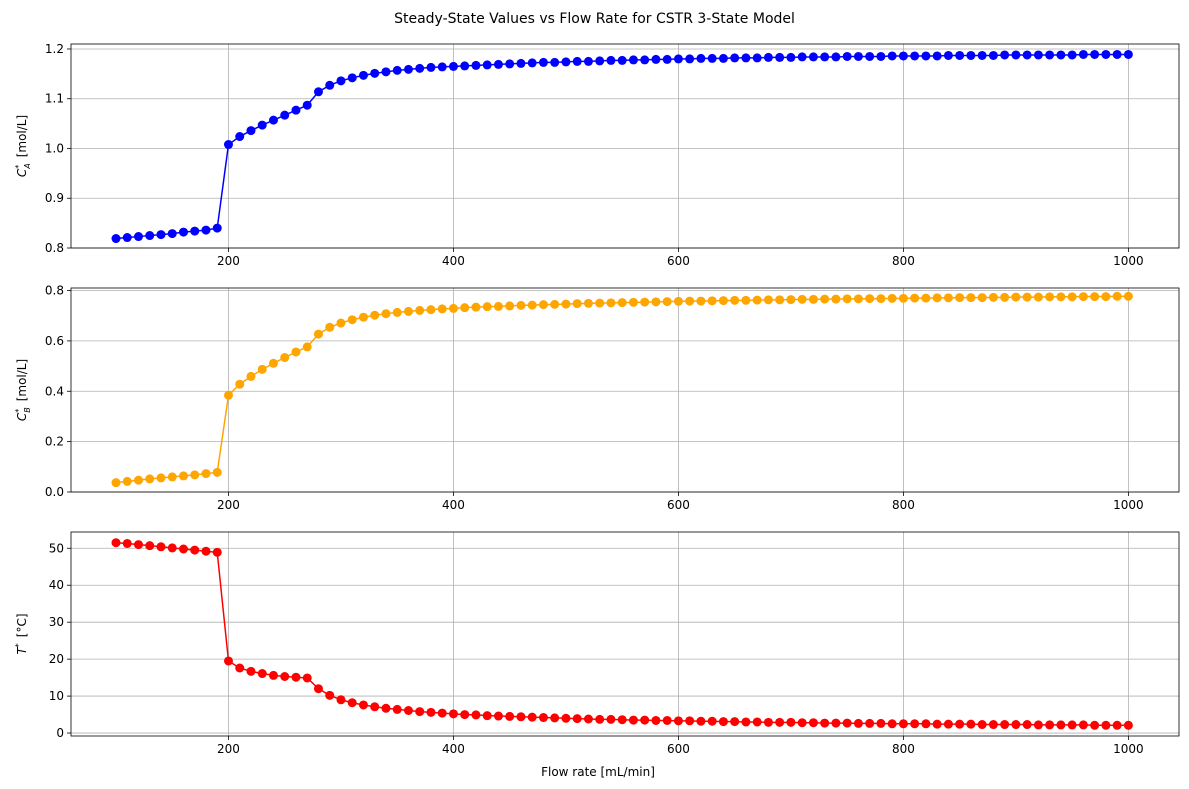 The image size is (1189, 789). I want to click on y-tick-label: 10, so click(56, 696).